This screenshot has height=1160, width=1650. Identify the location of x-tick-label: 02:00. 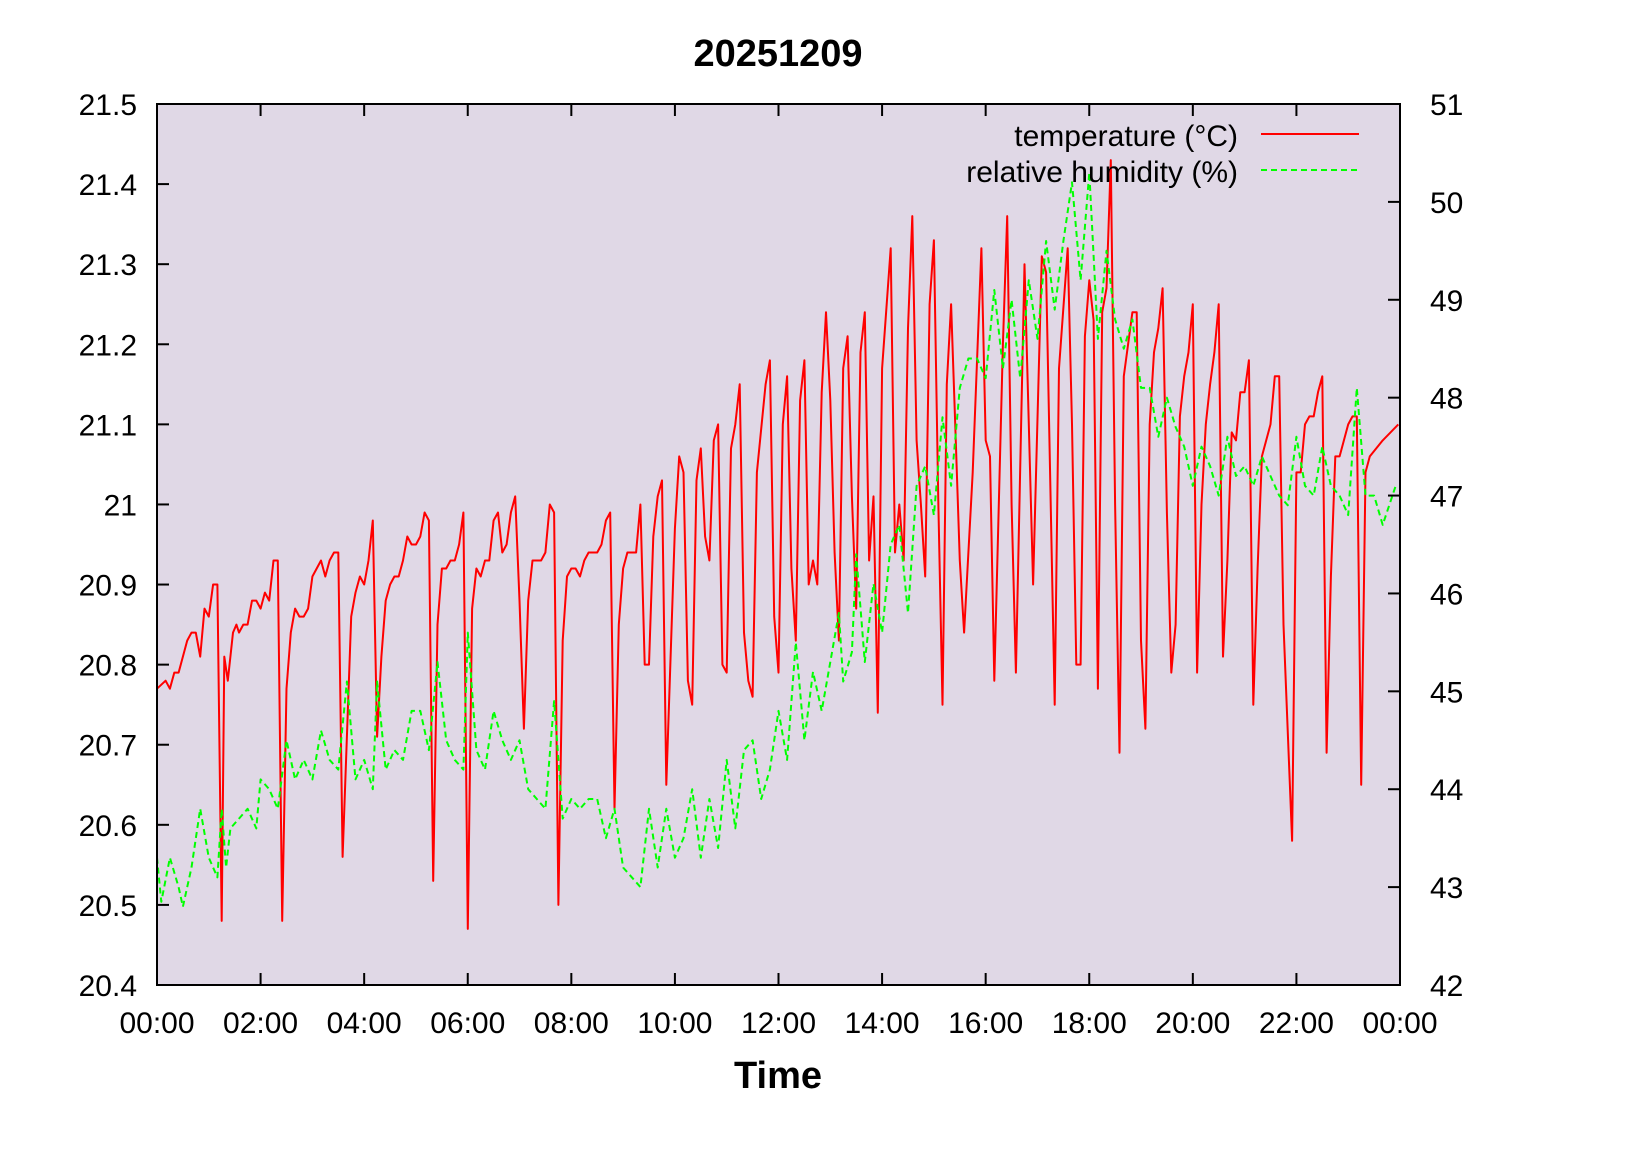
(260, 1023).